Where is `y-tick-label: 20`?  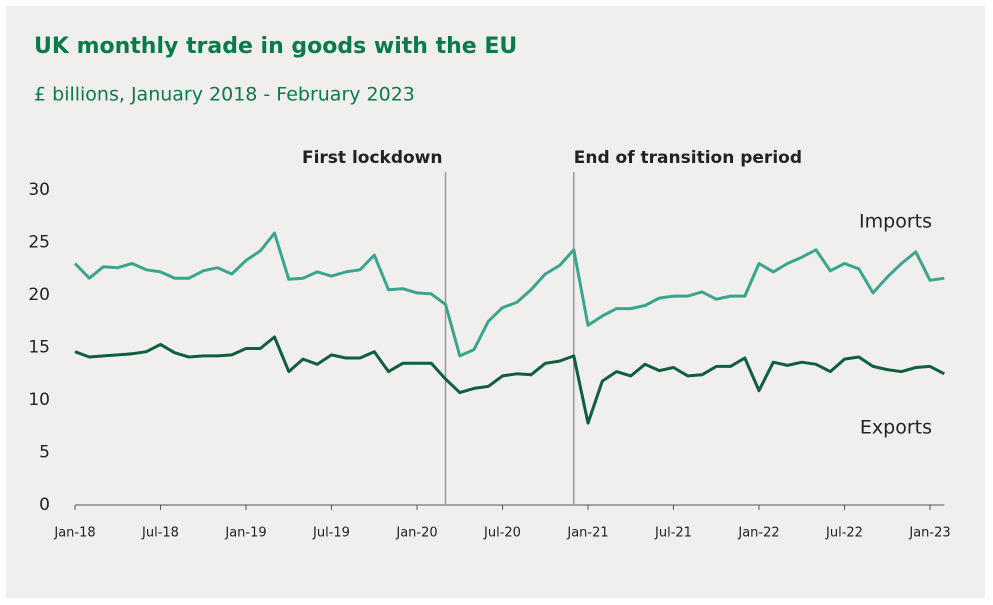 y-tick-label: 20 is located at coordinates (39, 295).